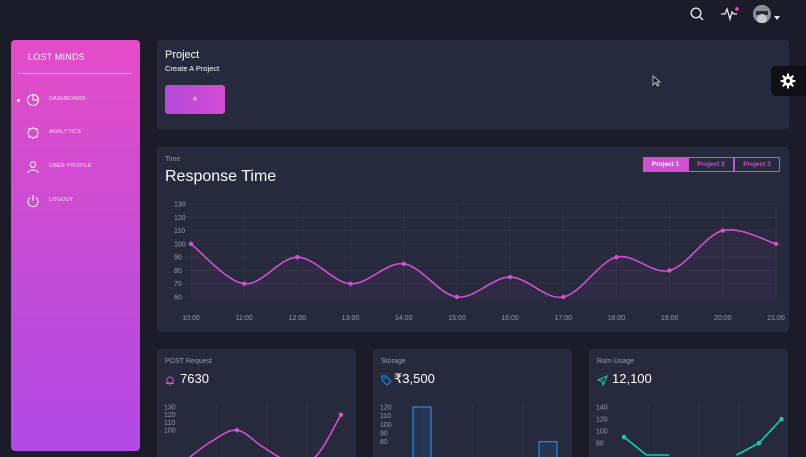 The image size is (806, 457). Describe the element at coordinates (665, 164) in the screenshot. I see `tab-project-1: Project 1` at that location.